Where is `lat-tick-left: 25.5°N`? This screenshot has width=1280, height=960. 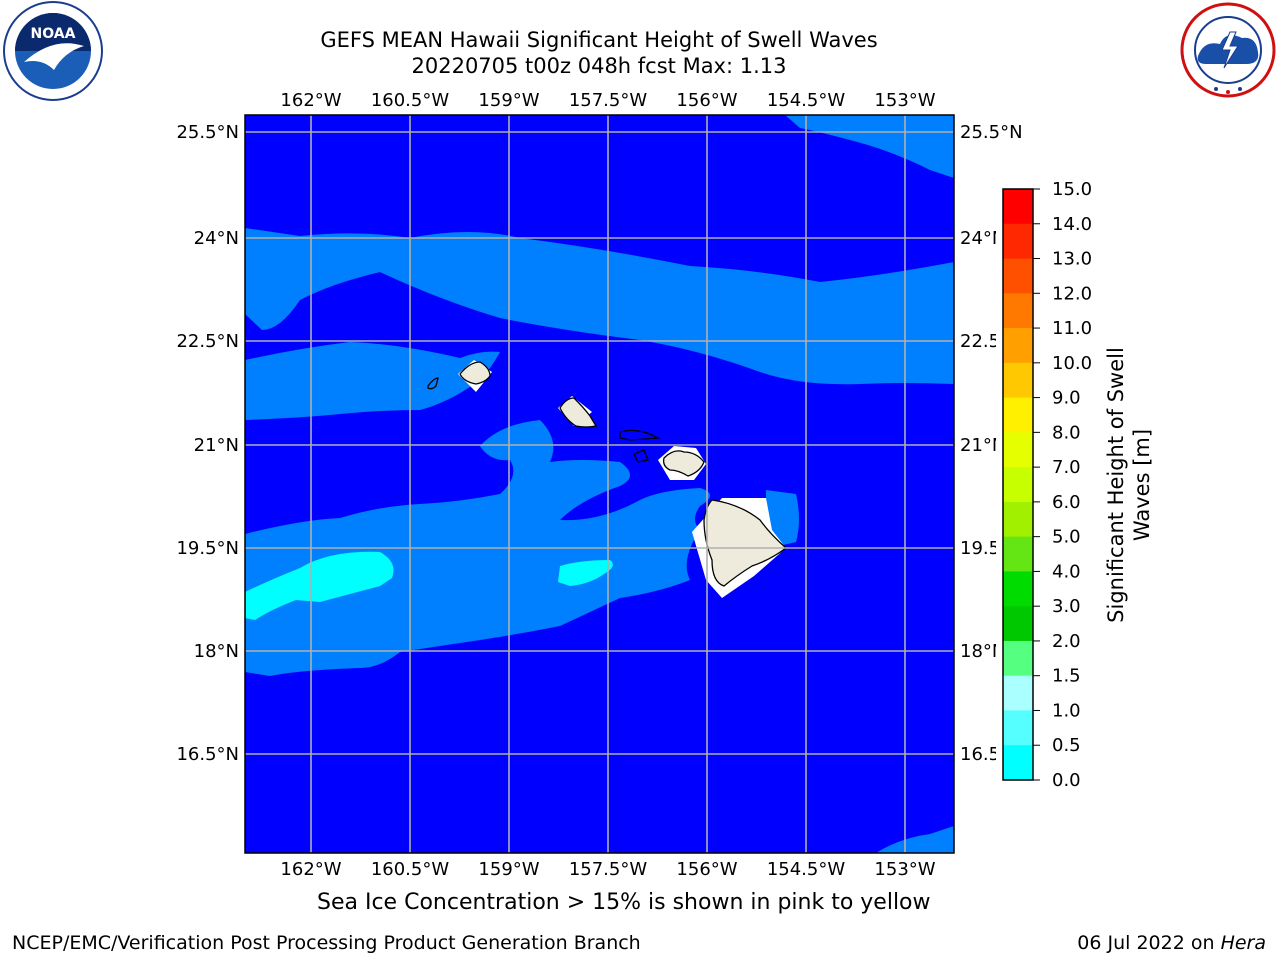
lat-tick-left: 25.5°N is located at coordinates (207, 132).